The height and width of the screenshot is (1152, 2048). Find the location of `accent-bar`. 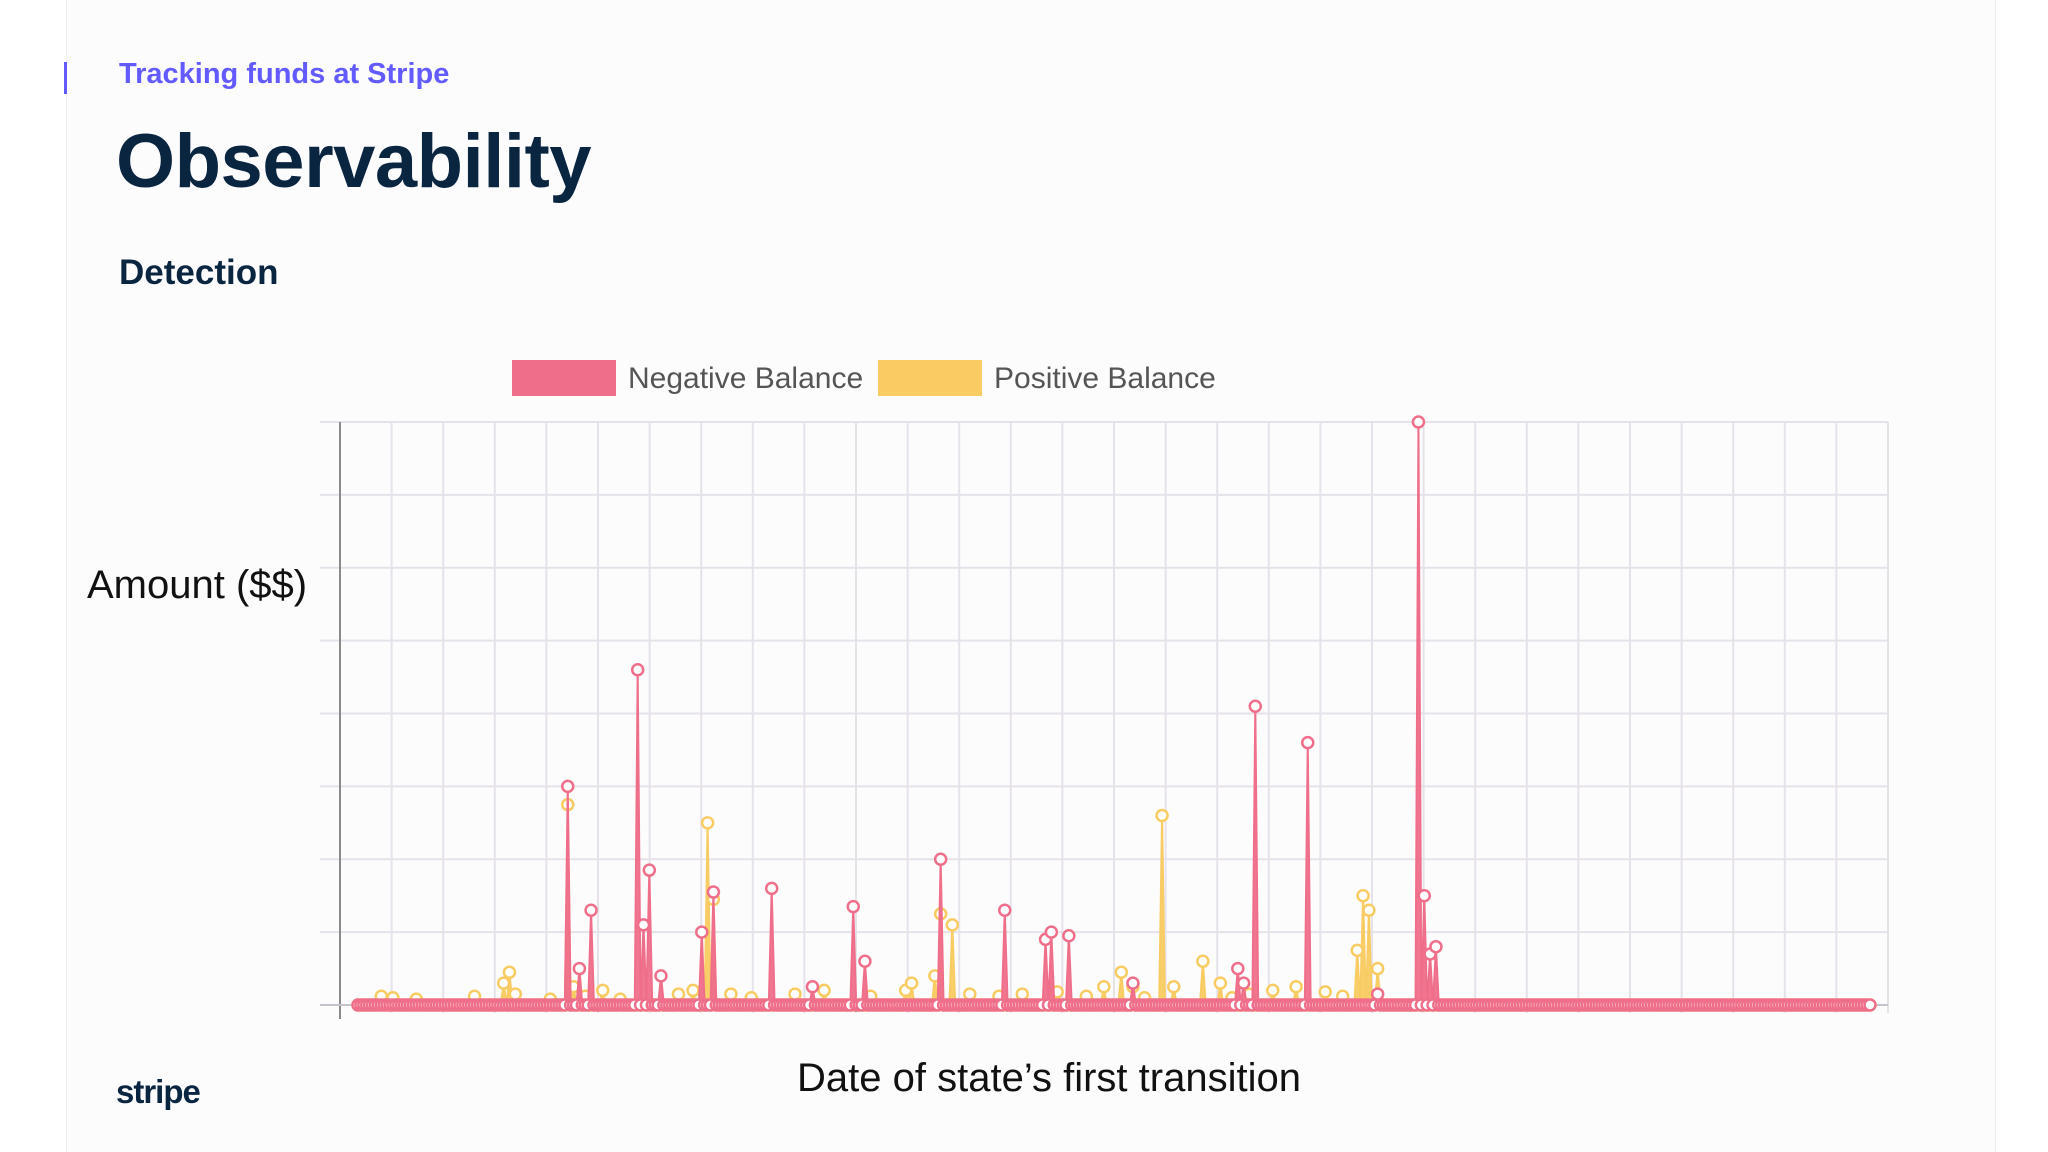

accent-bar is located at coordinates (65, 78).